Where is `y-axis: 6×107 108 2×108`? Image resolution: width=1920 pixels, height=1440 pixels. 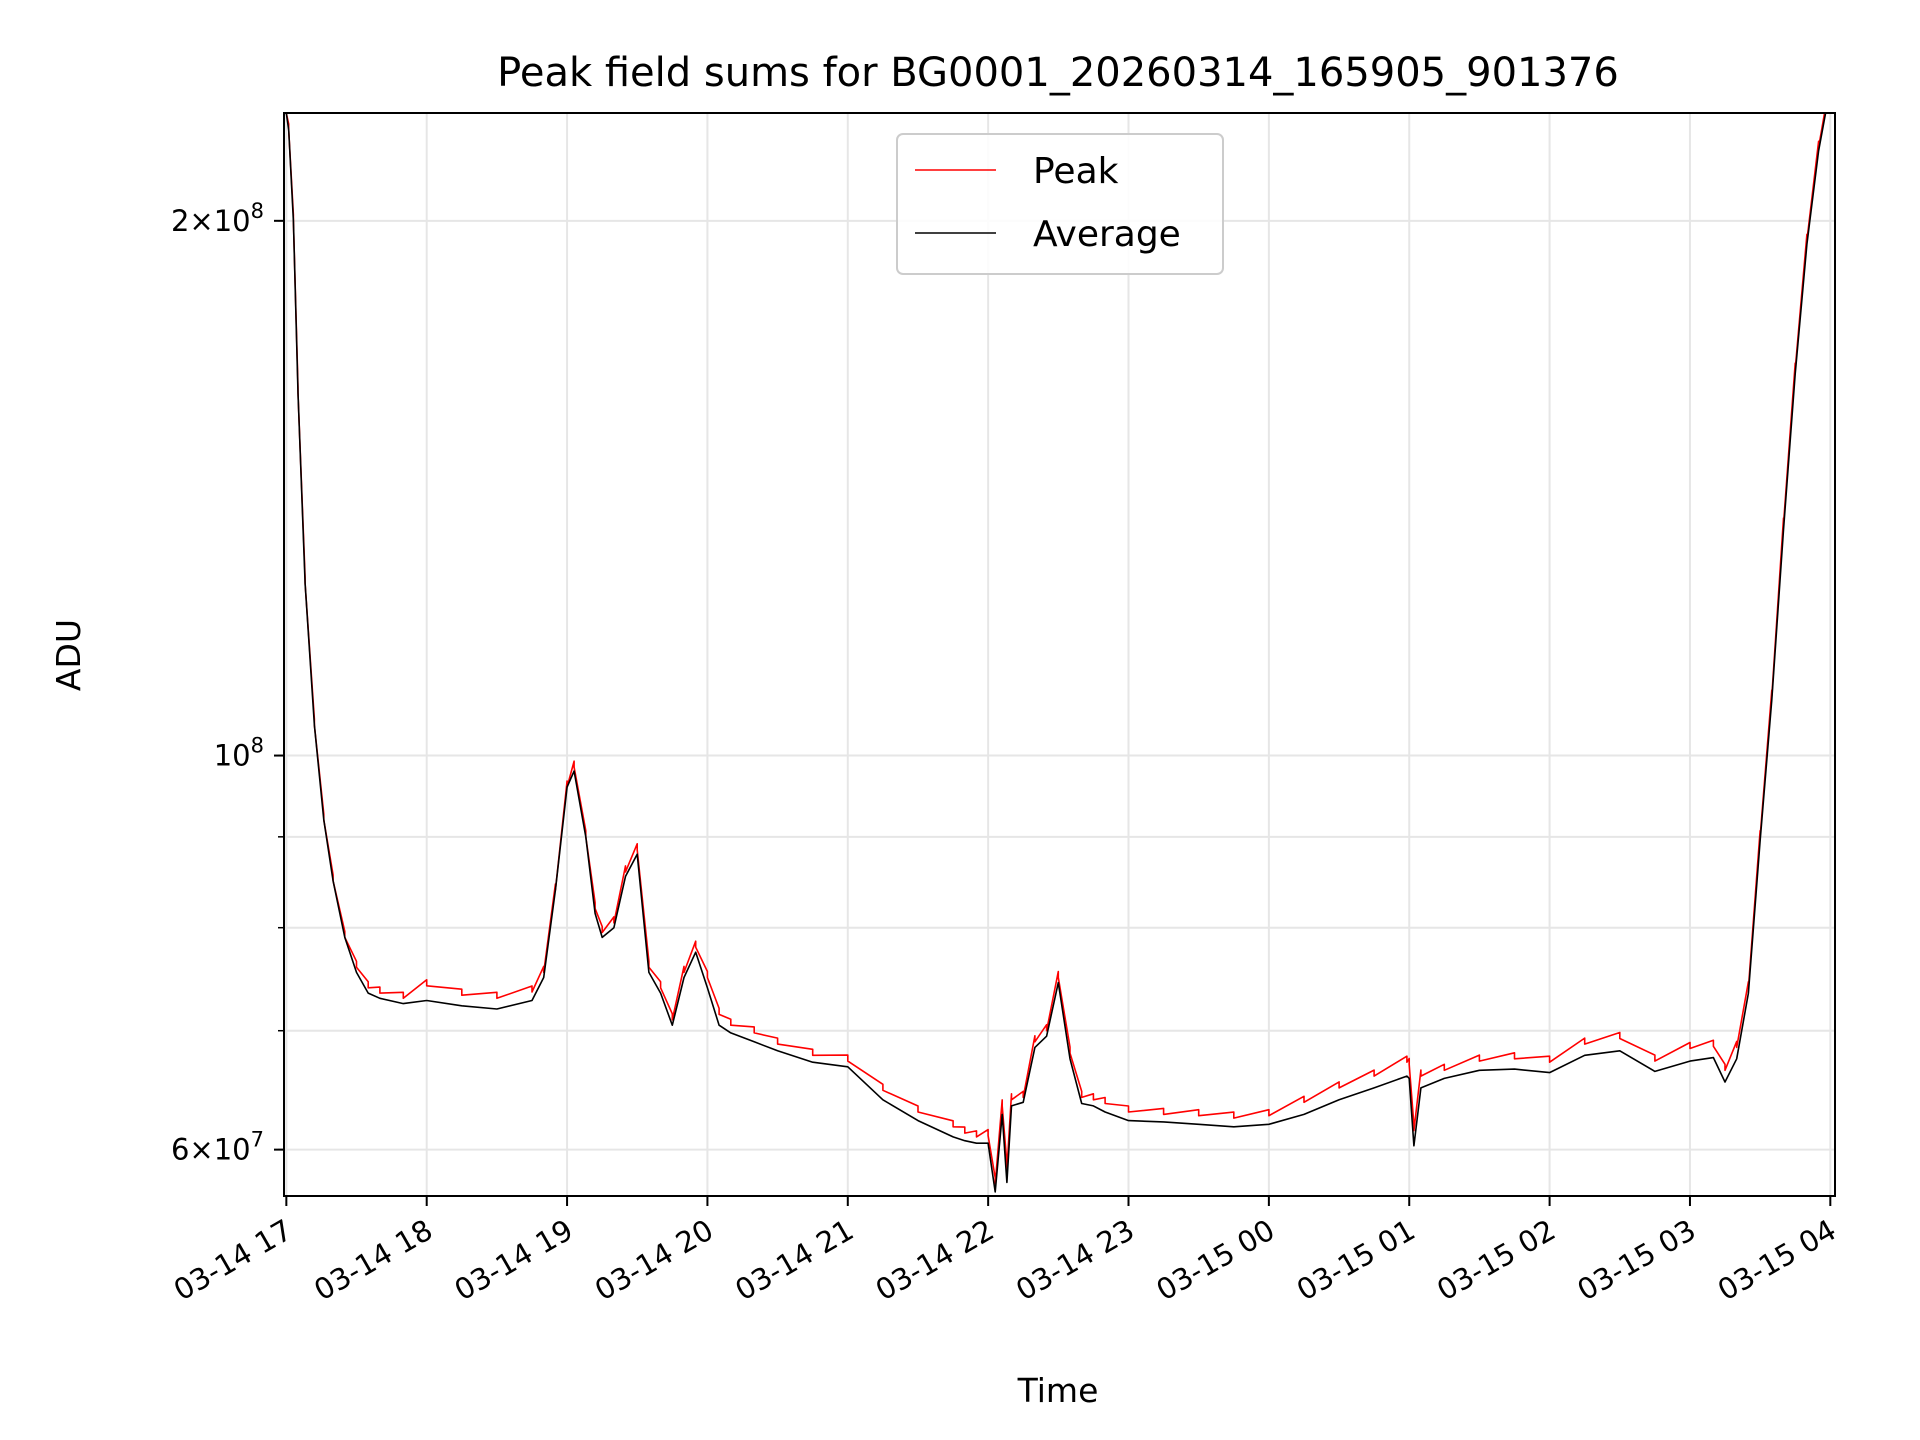 y-axis: 6×107 108 2×108 is located at coordinates (227, 683).